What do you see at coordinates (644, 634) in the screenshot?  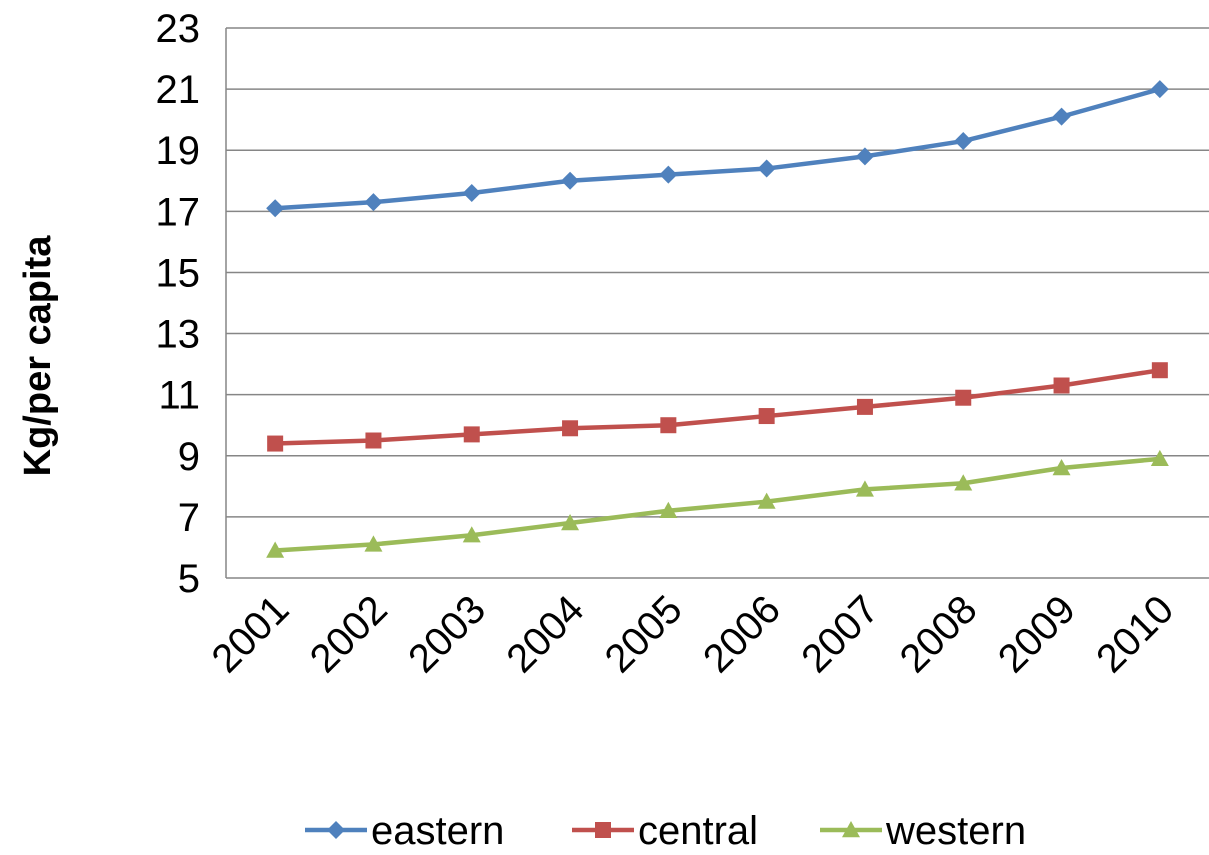 I see `x-tick-label: 2005` at bounding box center [644, 634].